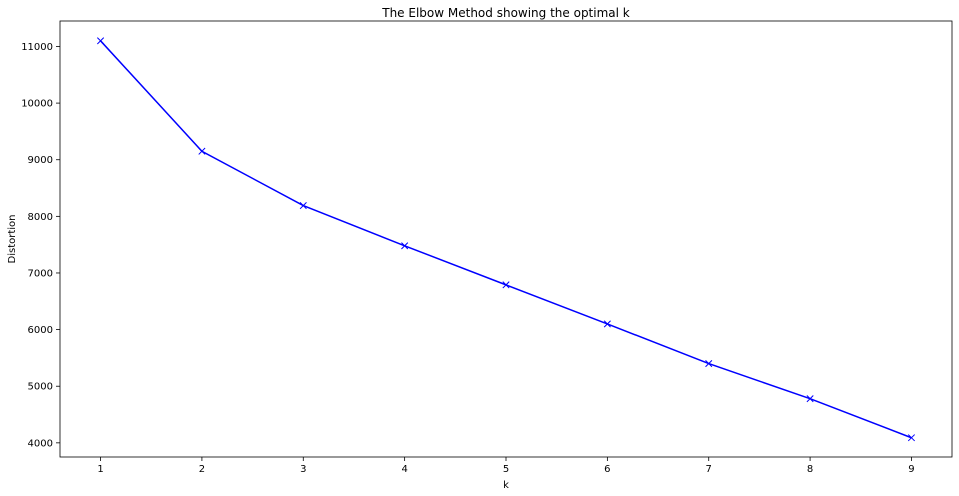  Describe the element at coordinates (505, 13) in the screenshot. I see `chart-title: The Elbow Method showing the optimal k` at that location.